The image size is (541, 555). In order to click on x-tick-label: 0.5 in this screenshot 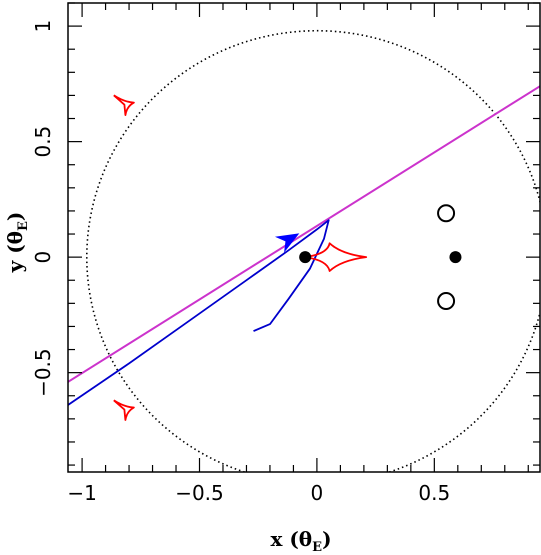, I will do `click(434, 493)`.